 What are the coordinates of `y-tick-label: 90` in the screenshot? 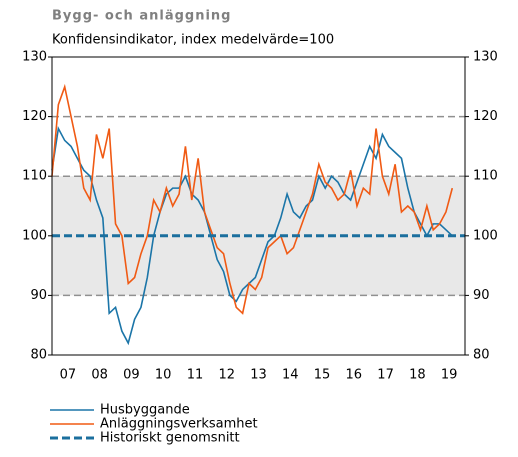 It's located at (38, 295).